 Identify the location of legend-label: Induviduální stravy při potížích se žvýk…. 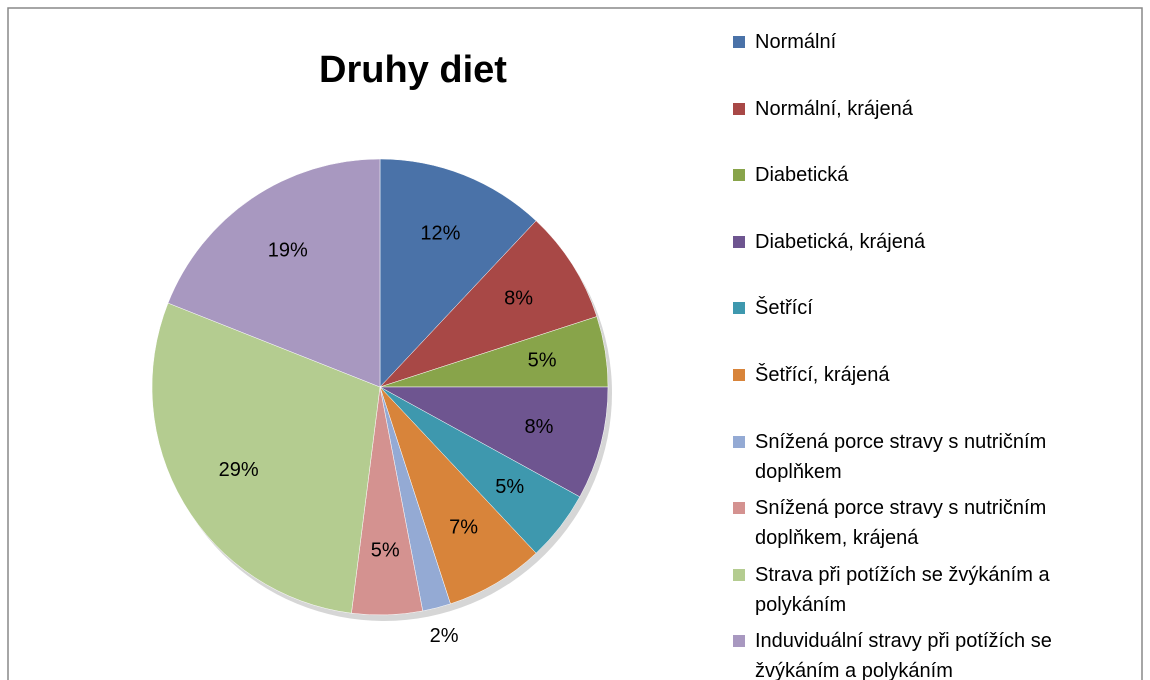
(903, 655).